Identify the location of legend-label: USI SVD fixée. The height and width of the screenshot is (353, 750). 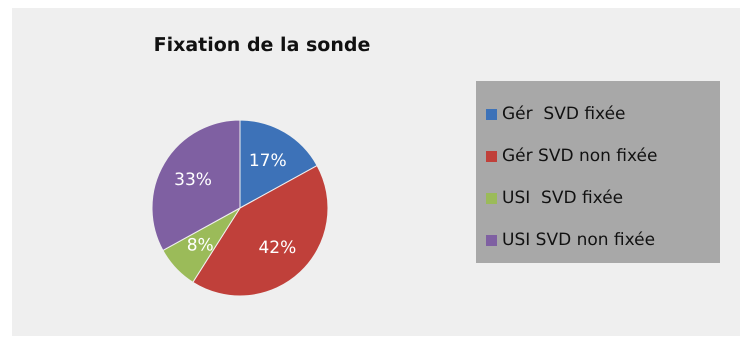
(563, 198).